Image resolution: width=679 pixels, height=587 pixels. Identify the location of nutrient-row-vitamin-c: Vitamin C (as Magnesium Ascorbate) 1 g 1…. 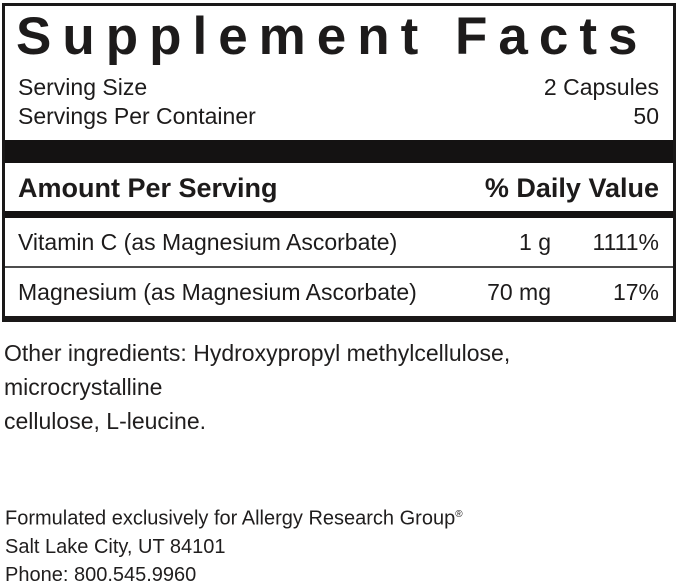
(339, 242).